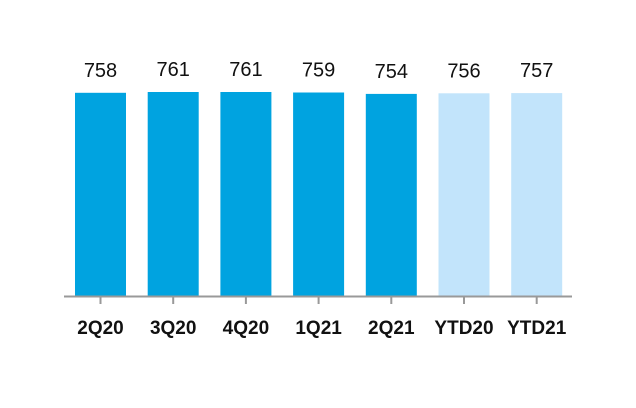  Describe the element at coordinates (391, 195) in the screenshot. I see `bar-2q21` at that location.